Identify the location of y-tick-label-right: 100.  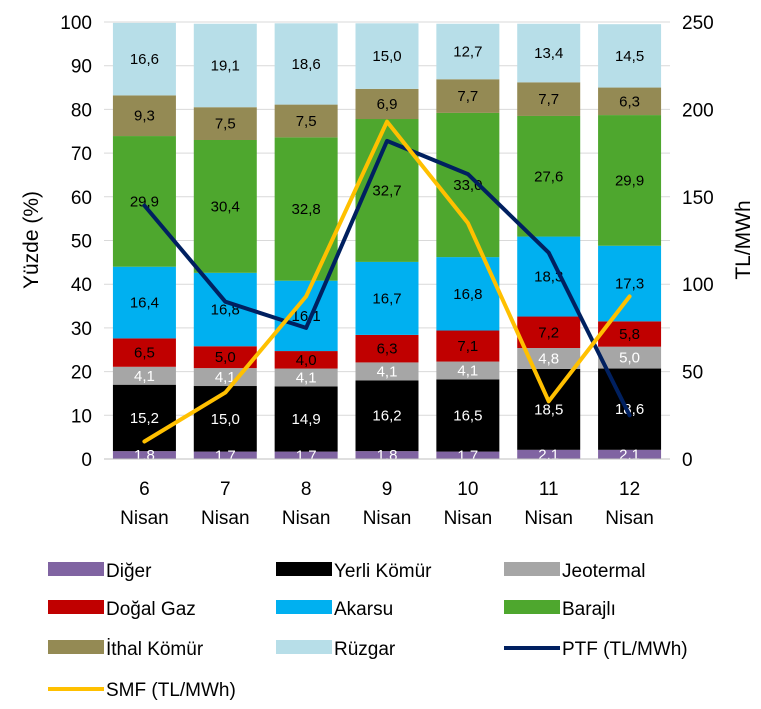
(698, 285).